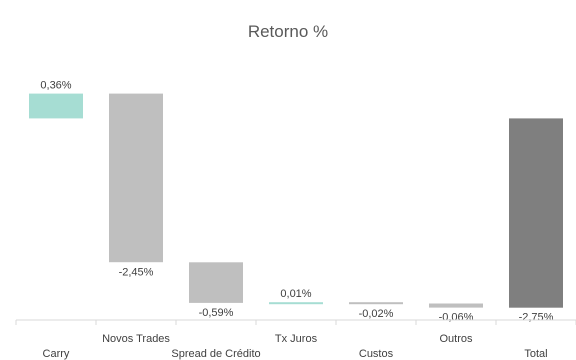 The width and height of the screenshot is (576, 360). I want to click on chart-title: Retorno %, so click(288, 31).